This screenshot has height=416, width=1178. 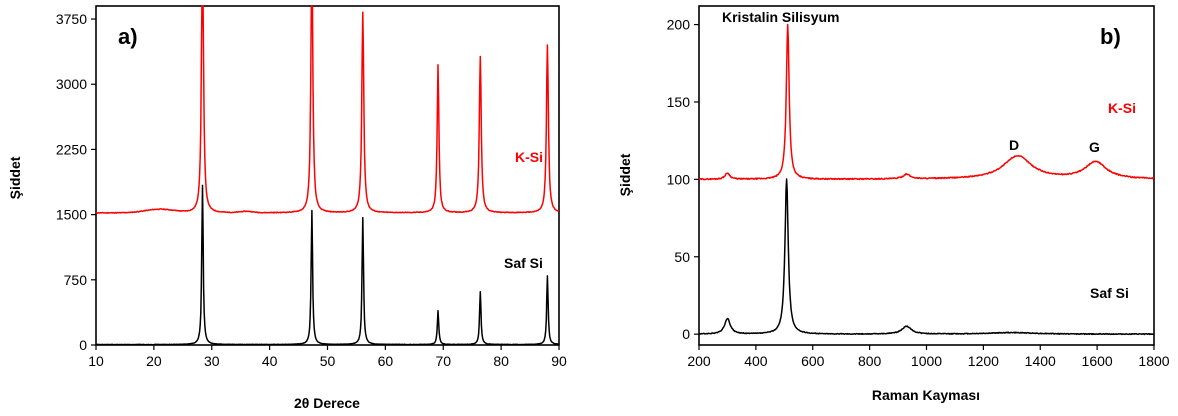 I want to click on x-tick-label: 80, so click(x=501, y=361).